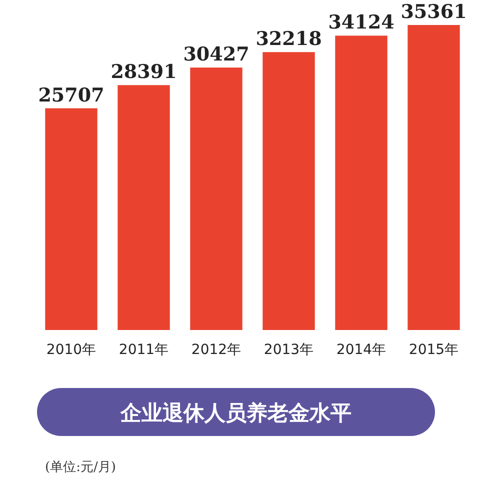 This screenshot has height=480, width=500. I want to click on x-tick-label: 2015年, so click(433, 350).